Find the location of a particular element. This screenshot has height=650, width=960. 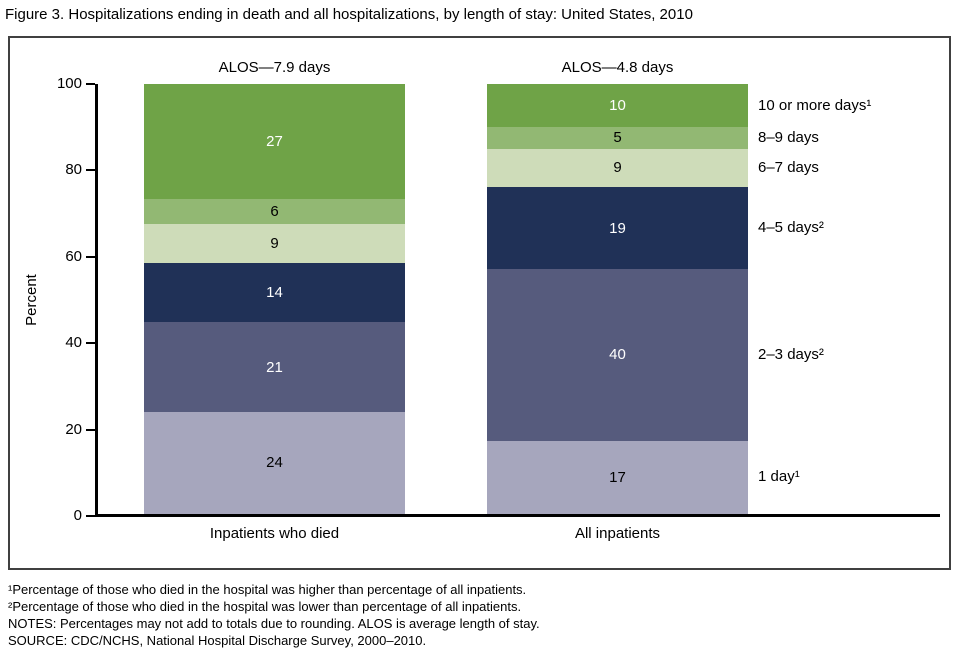

segment-all-inpatients-10-or-more-days-: 10 is located at coordinates (617, 105).